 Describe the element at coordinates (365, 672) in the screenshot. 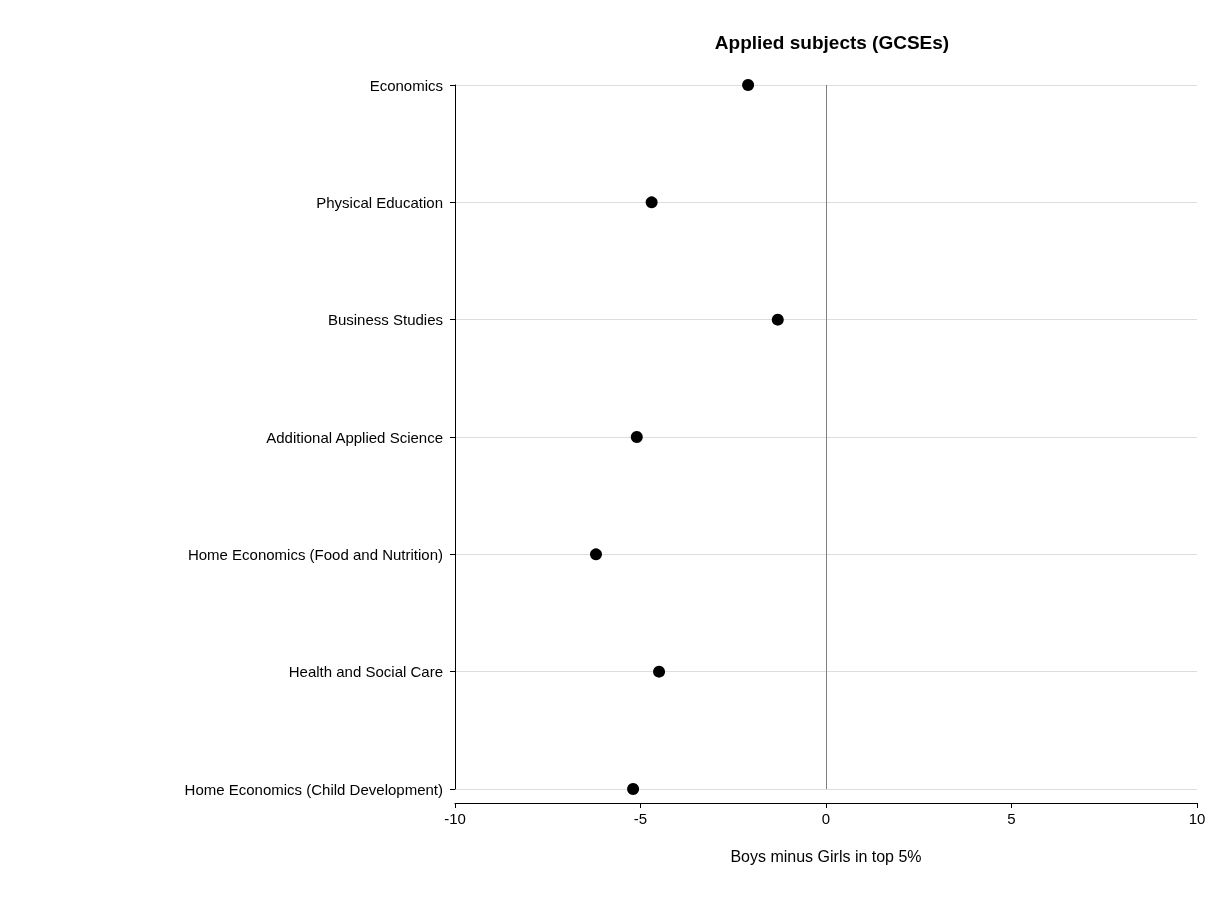

I see `y-tick-label: Health and Social Care` at that location.